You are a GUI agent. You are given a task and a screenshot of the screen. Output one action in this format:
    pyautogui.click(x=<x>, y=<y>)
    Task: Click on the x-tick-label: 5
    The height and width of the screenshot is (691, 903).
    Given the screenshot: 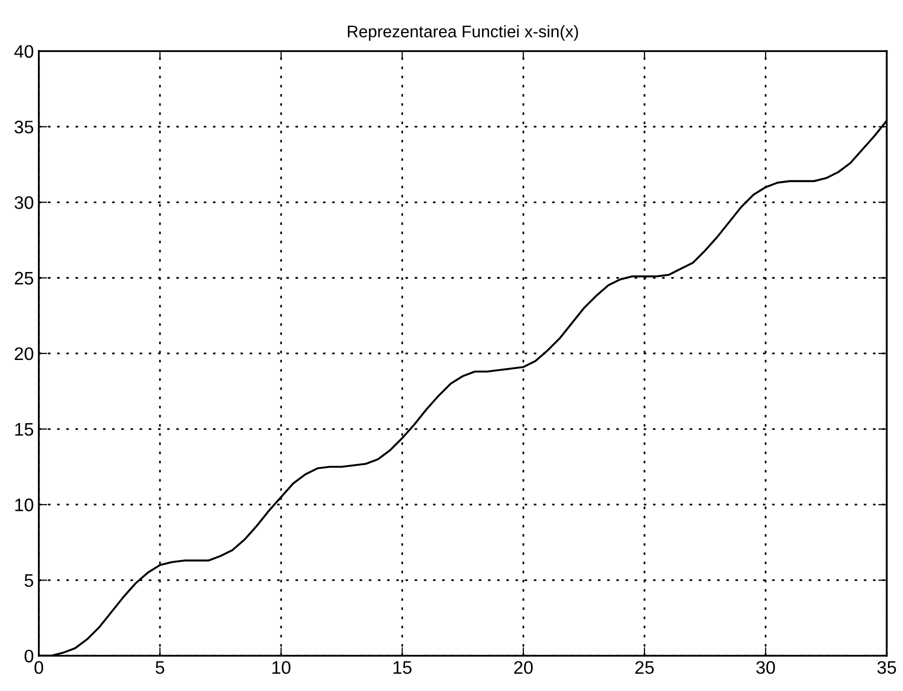 What is the action you would take?
    pyautogui.click(x=160, y=667)
    